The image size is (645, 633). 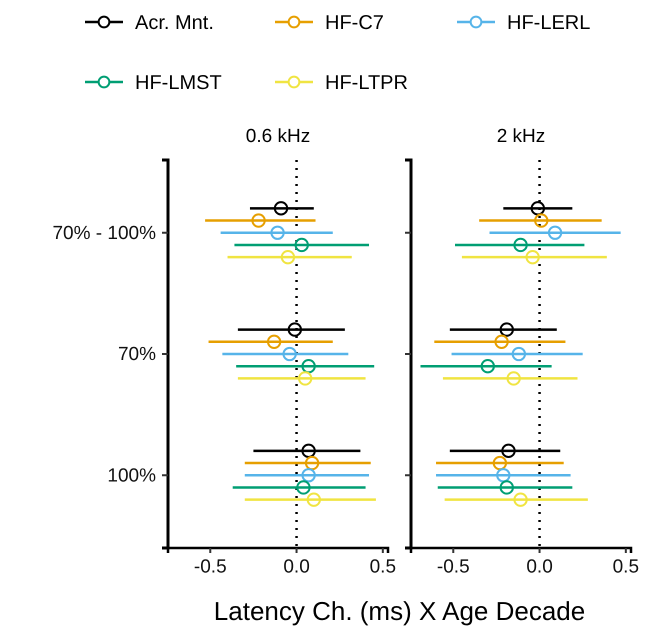 I want to click on legend-label: Acr. Mnt., so click(x=174, y=23).